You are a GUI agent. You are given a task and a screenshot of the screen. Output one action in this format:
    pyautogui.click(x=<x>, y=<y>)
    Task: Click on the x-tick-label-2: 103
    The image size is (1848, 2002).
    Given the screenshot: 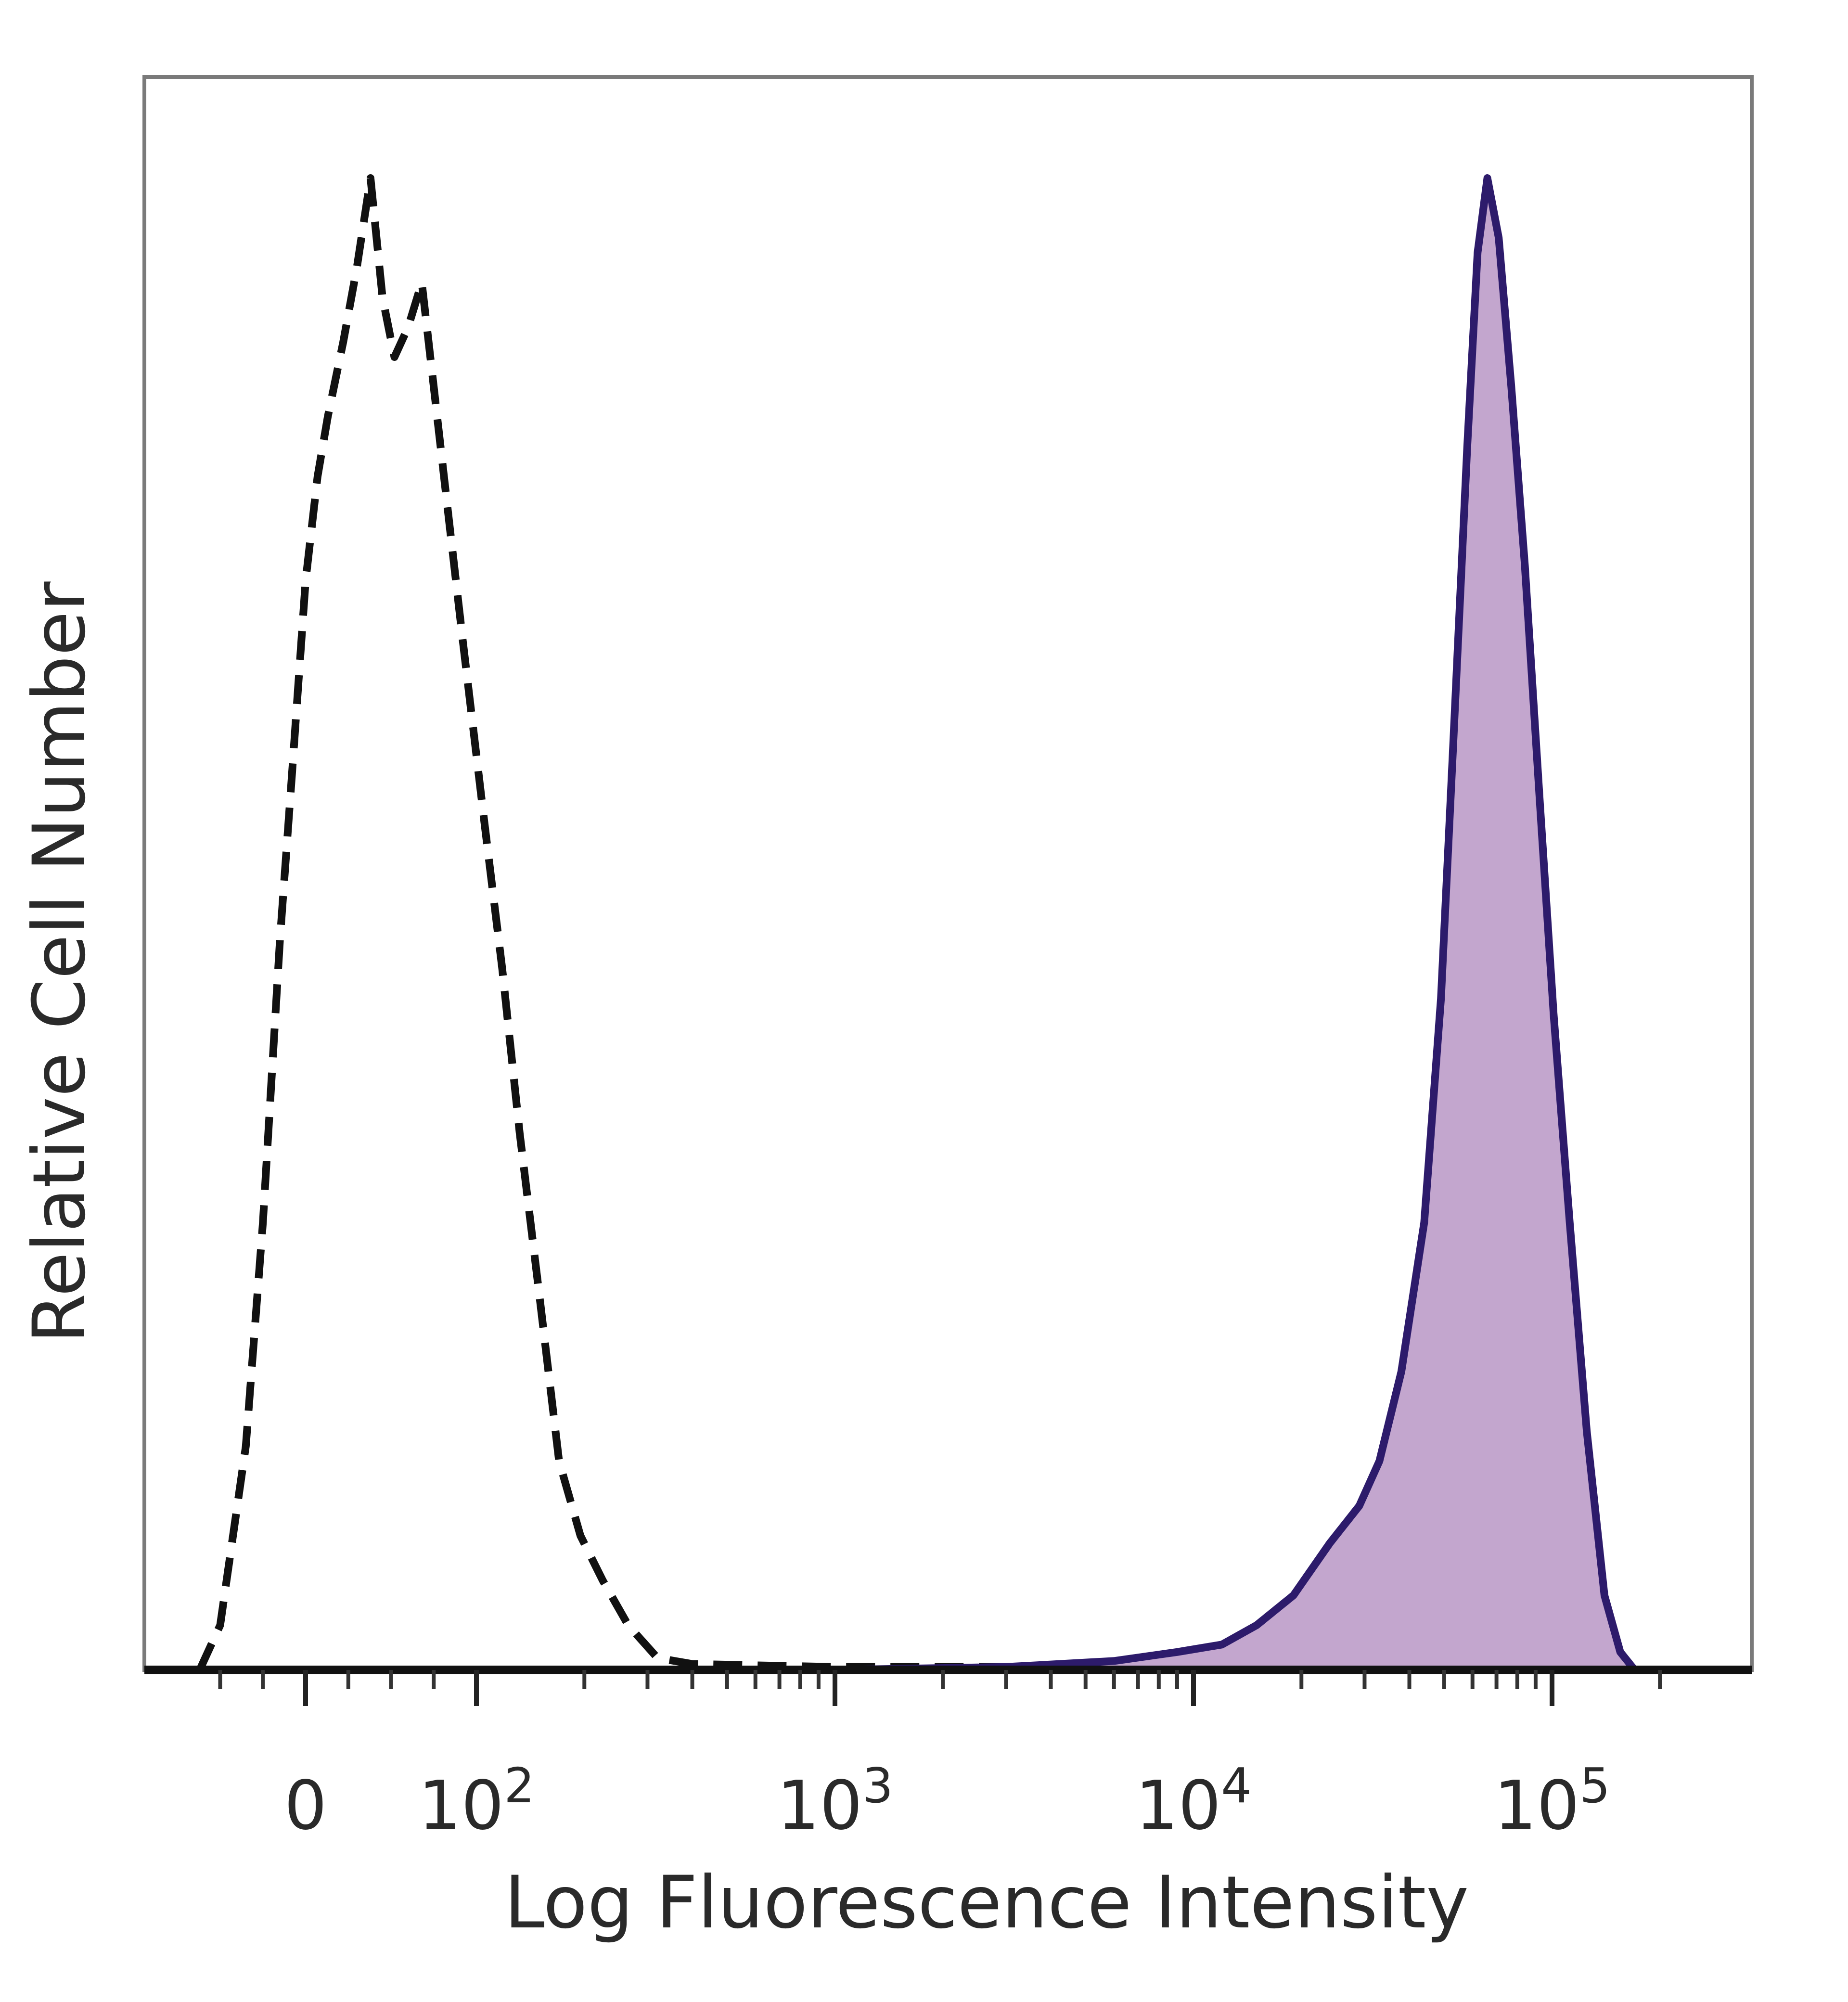 What is the action you would take?
    pyautogui.click(x=835, y=1801)
    